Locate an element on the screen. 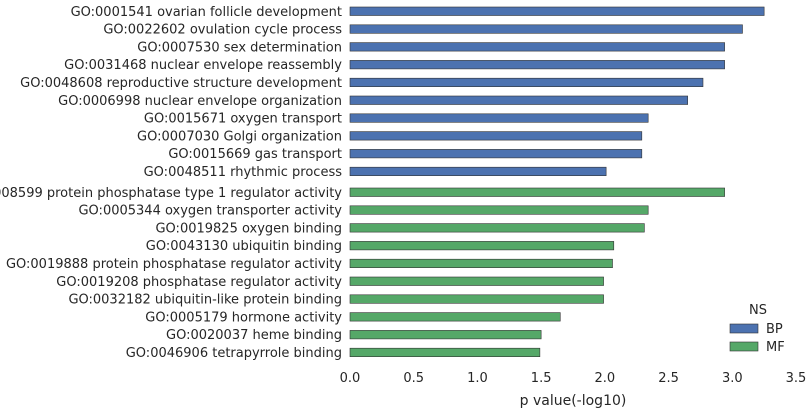 This screenshot has height=414, width=812. legend-title: NS is located at coordinates (758, 310).